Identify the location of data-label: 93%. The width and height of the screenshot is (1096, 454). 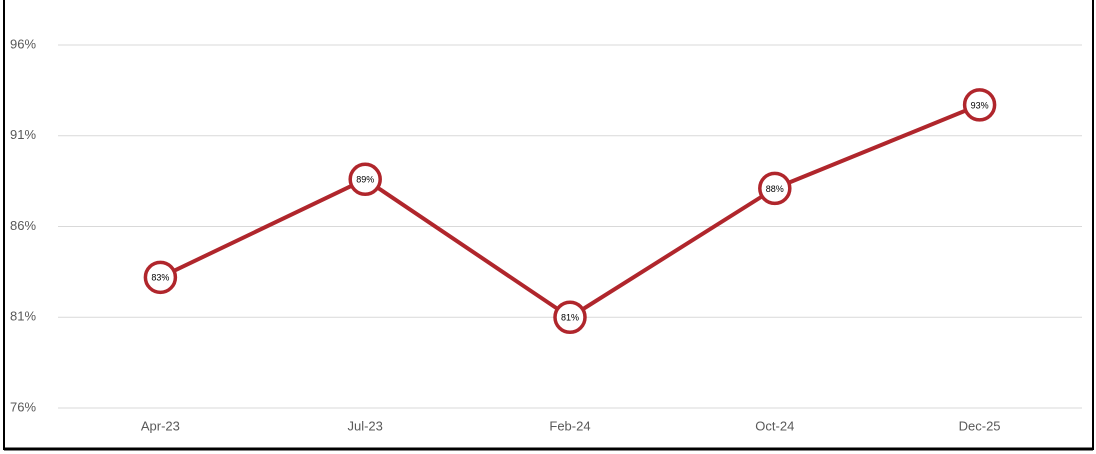
(980, 105).